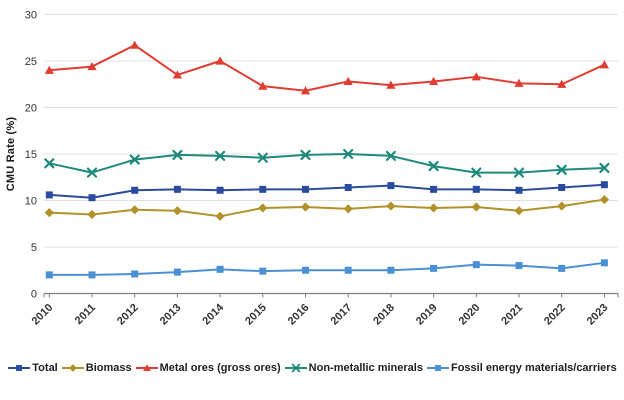  I want to click on svg-text: 2016, so click(299, 315).